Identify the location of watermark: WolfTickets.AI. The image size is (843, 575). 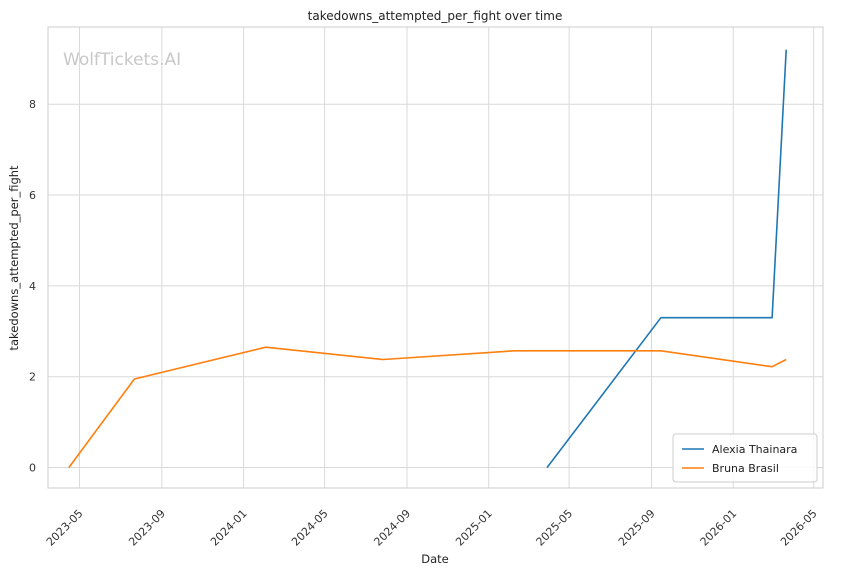
(122, 60).